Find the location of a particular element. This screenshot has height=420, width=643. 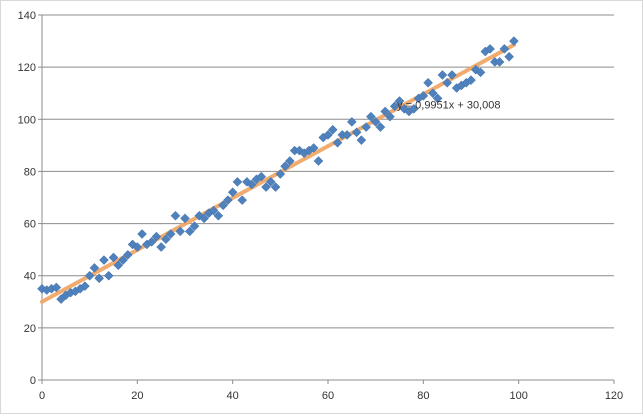

y-tick-label: 80 is located at coordinates (30, 172).